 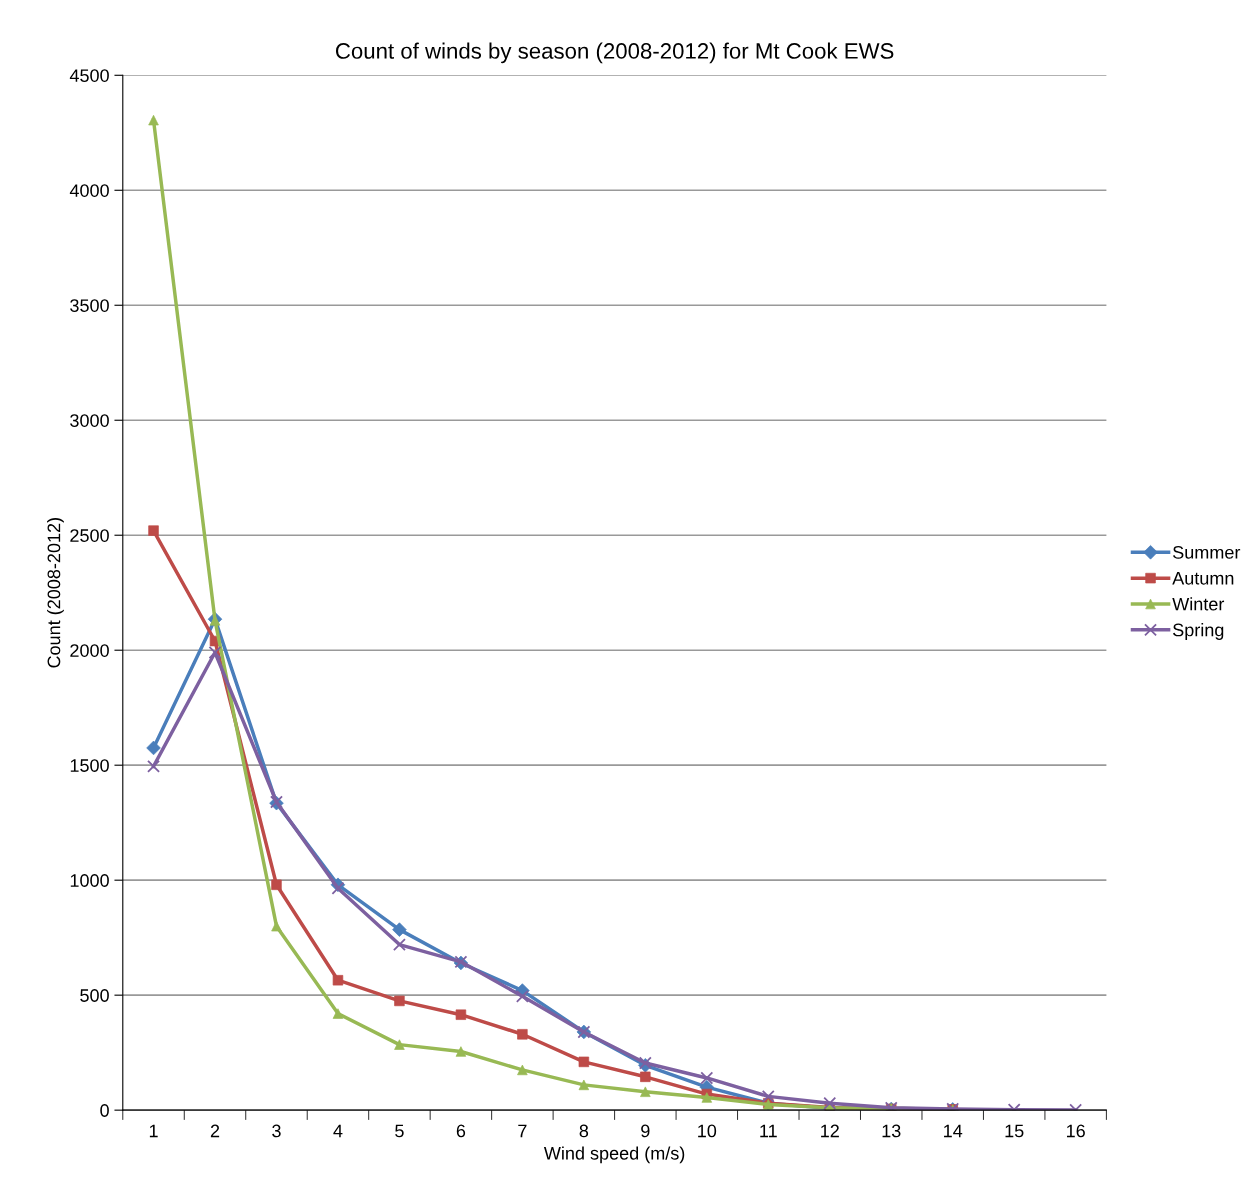 I want to click on y-tick-label: 4500, so click(x=89, y=76).